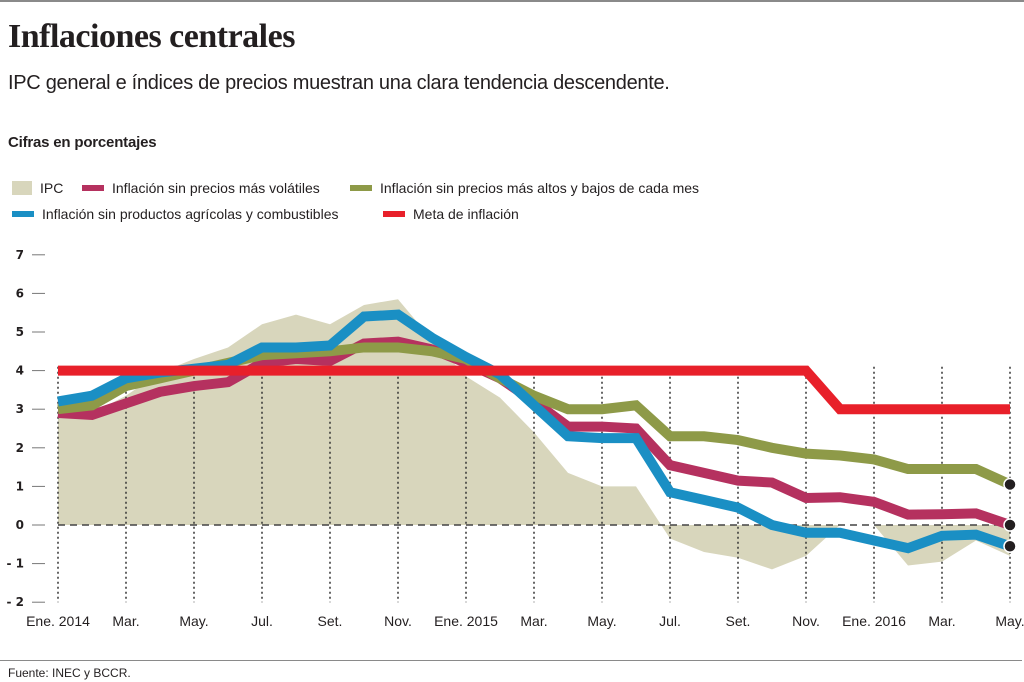  I want to click on y-tick-label: 5, so click(20, 332).